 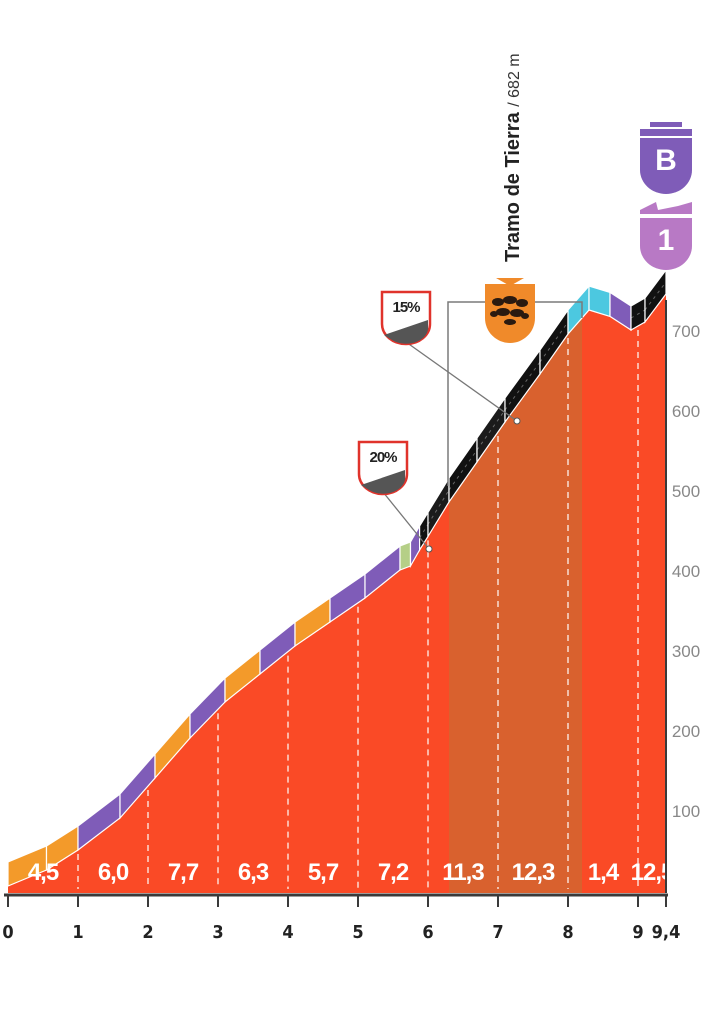 I want to click on km-gradient-label: 4,5, so click(x=43, y=872).